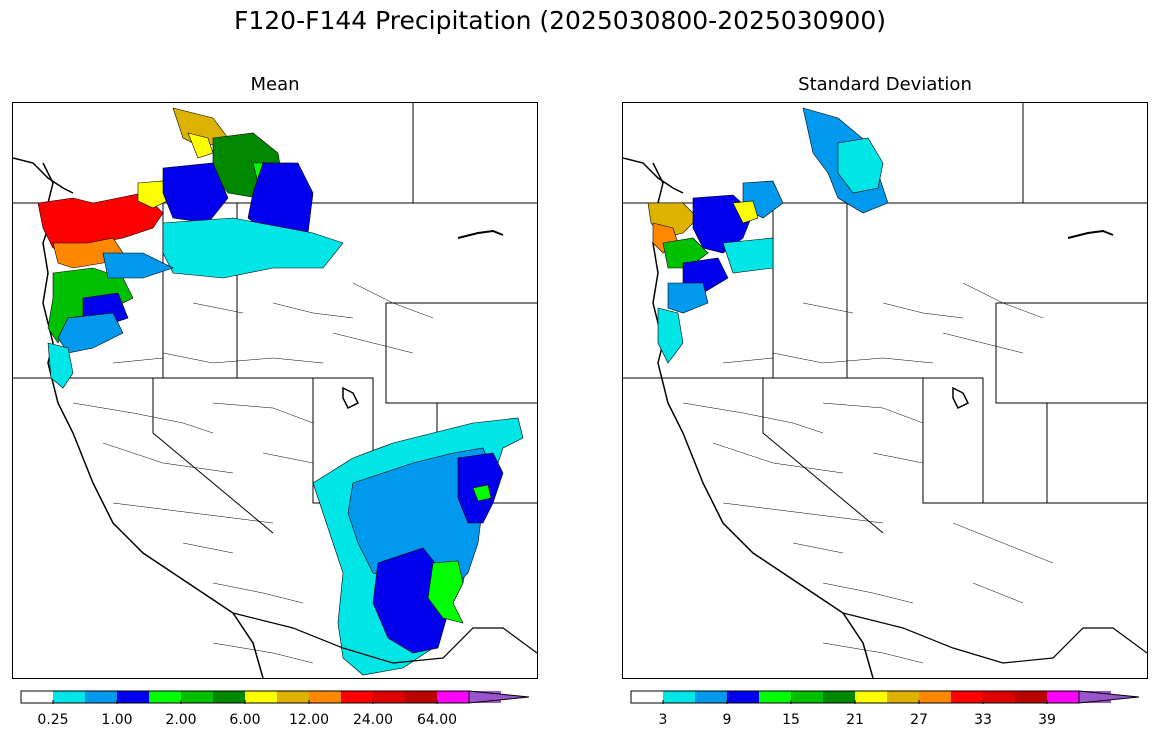 The image size is (1159, 741). Describe the element at coordinates (420, 518) in the screenshot. I see `precip-lightblue-south` at that location.